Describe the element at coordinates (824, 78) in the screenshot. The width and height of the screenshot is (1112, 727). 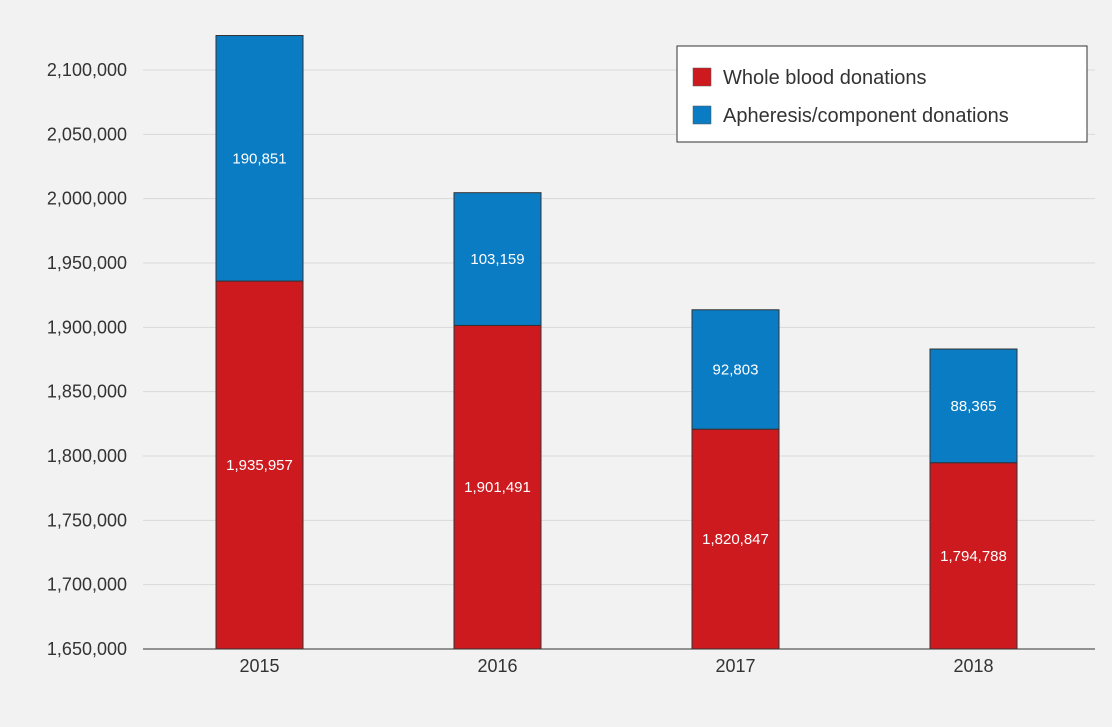
I see `legend-label-whole-blood: Whole blood donations` at that location.